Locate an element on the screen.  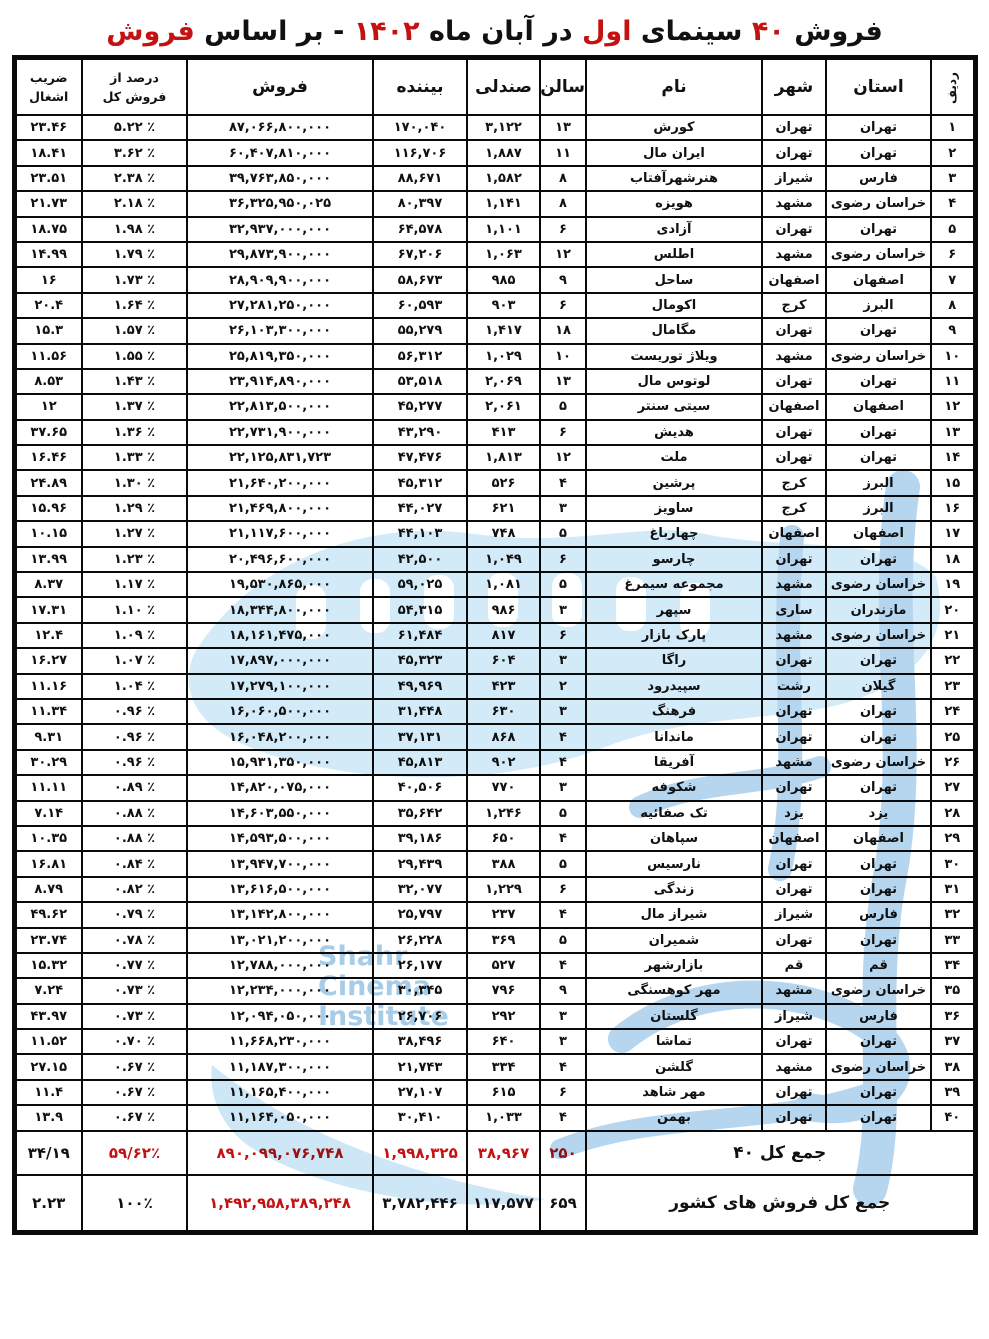
cell-percent: ۱.۳۶ ٪ is located at coordinates (134, 432).